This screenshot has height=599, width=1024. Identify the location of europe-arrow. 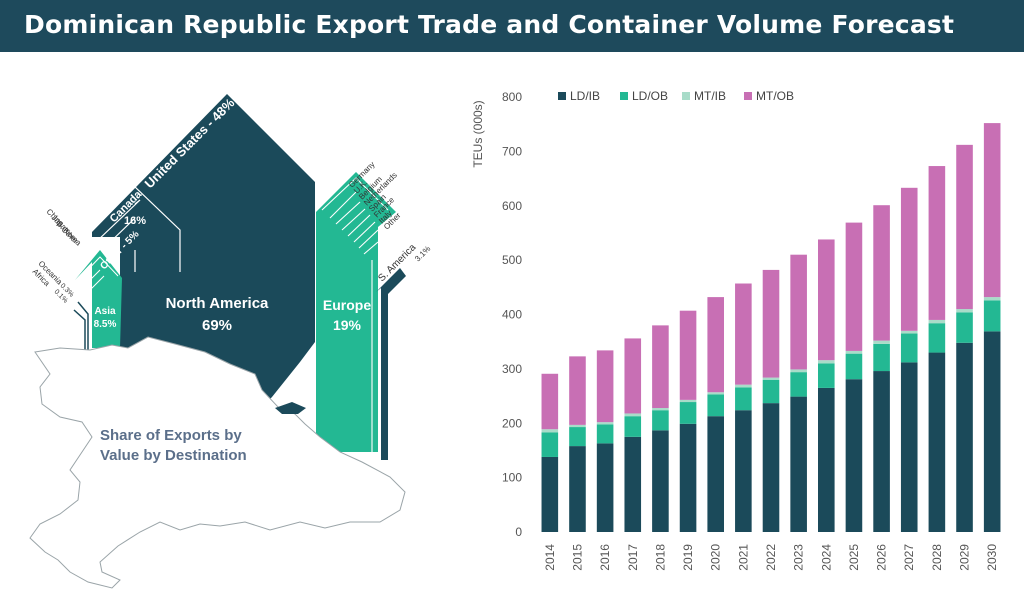
(356, 312).